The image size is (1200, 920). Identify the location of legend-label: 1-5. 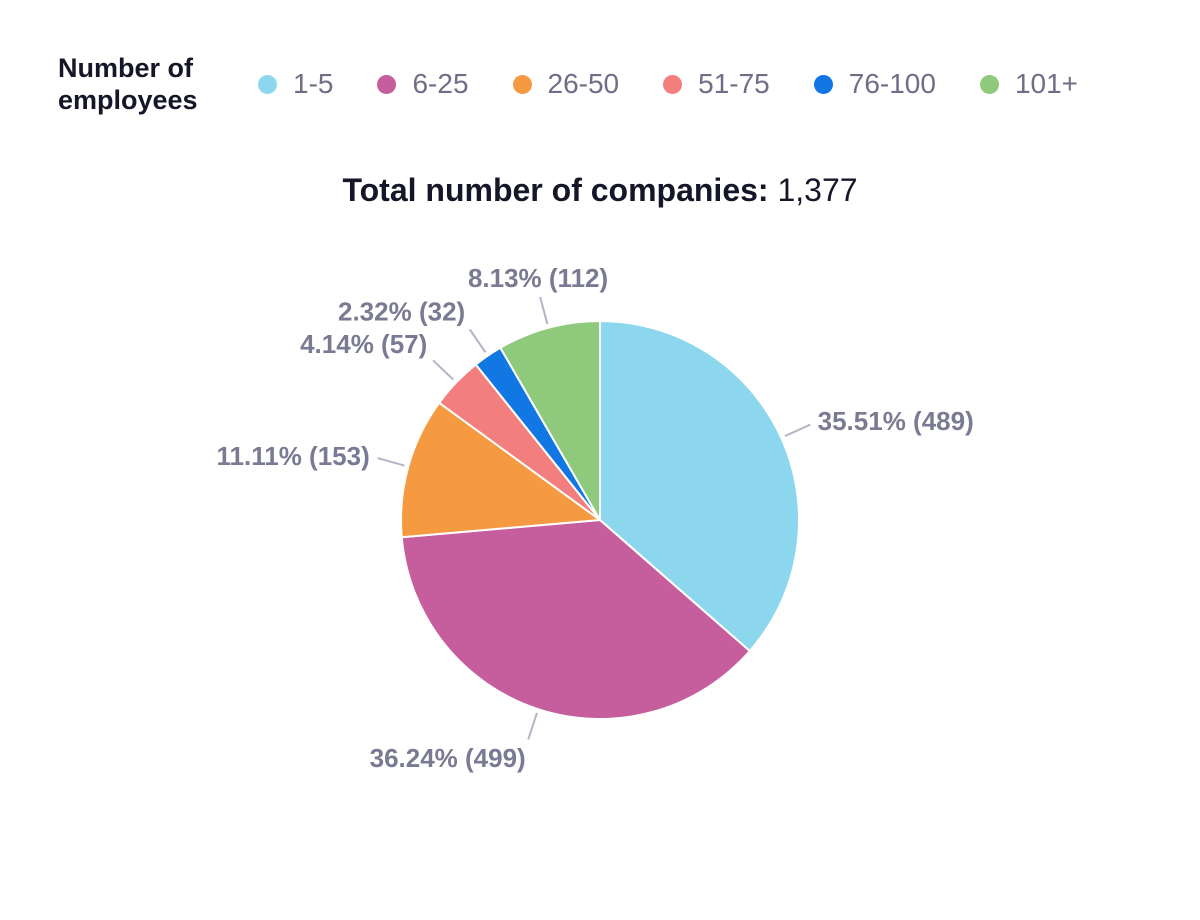
(313, 83).